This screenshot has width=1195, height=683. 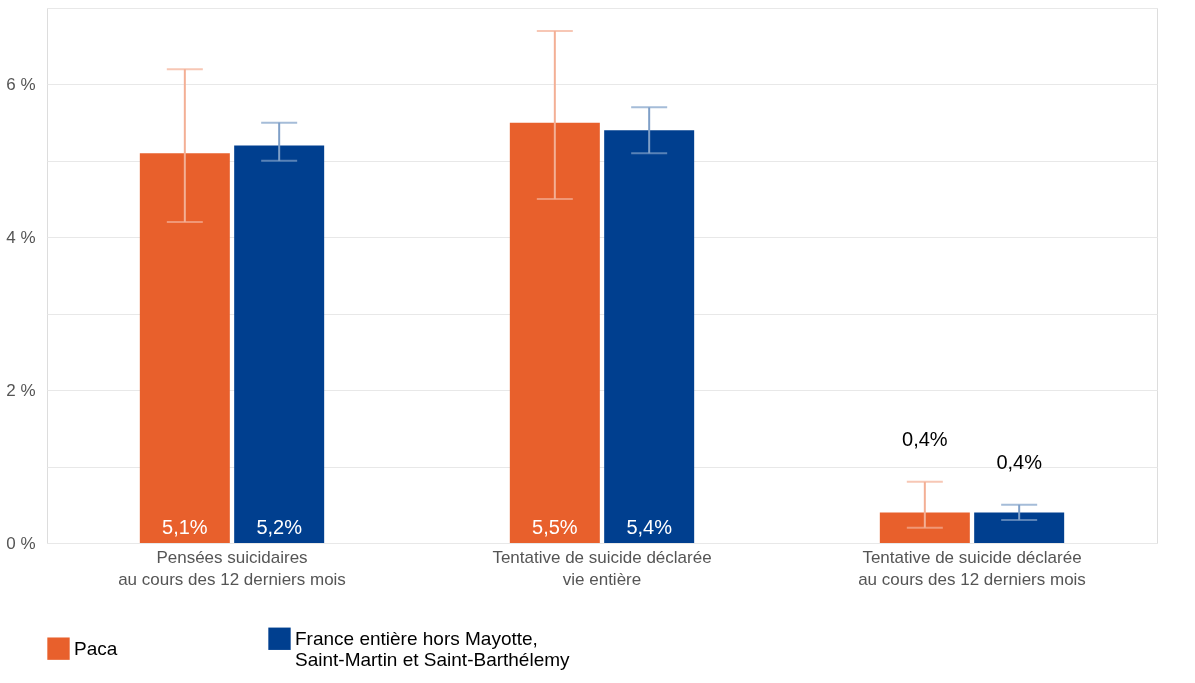 What do you see at coordinates (232, 568) in the screenshot?
I see `x-tick-label: Pensées suicidaires au cours des 12 derniers mois` at bounding box center [232, 568].